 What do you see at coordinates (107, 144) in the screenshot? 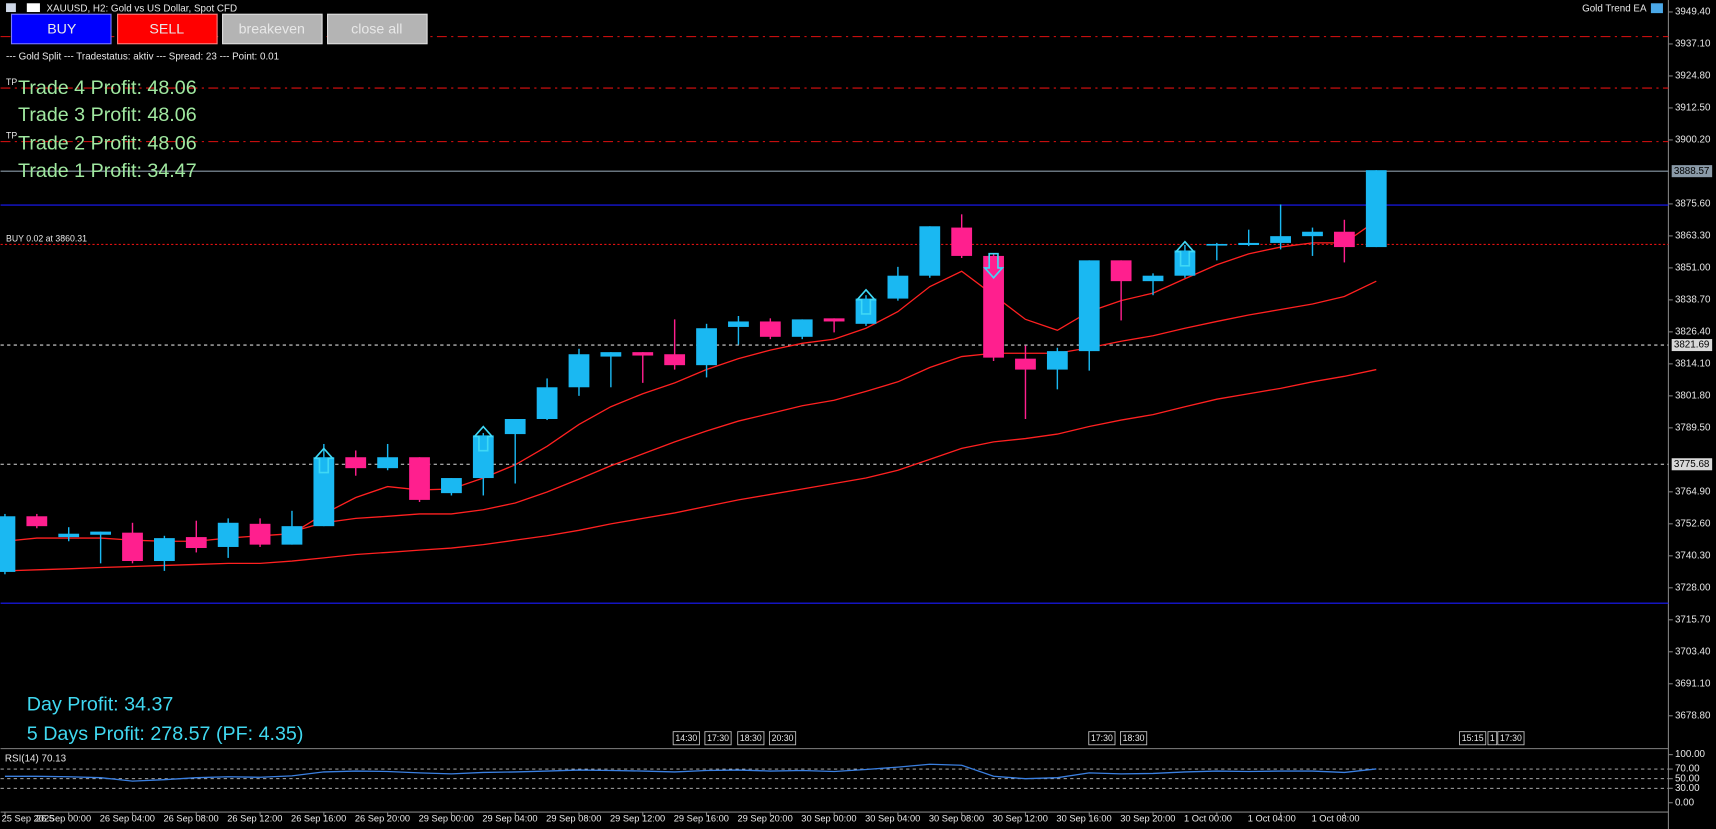
I see `trade-profit: Trade 2 Profit: 48.06` at bounding box center [107, 144].